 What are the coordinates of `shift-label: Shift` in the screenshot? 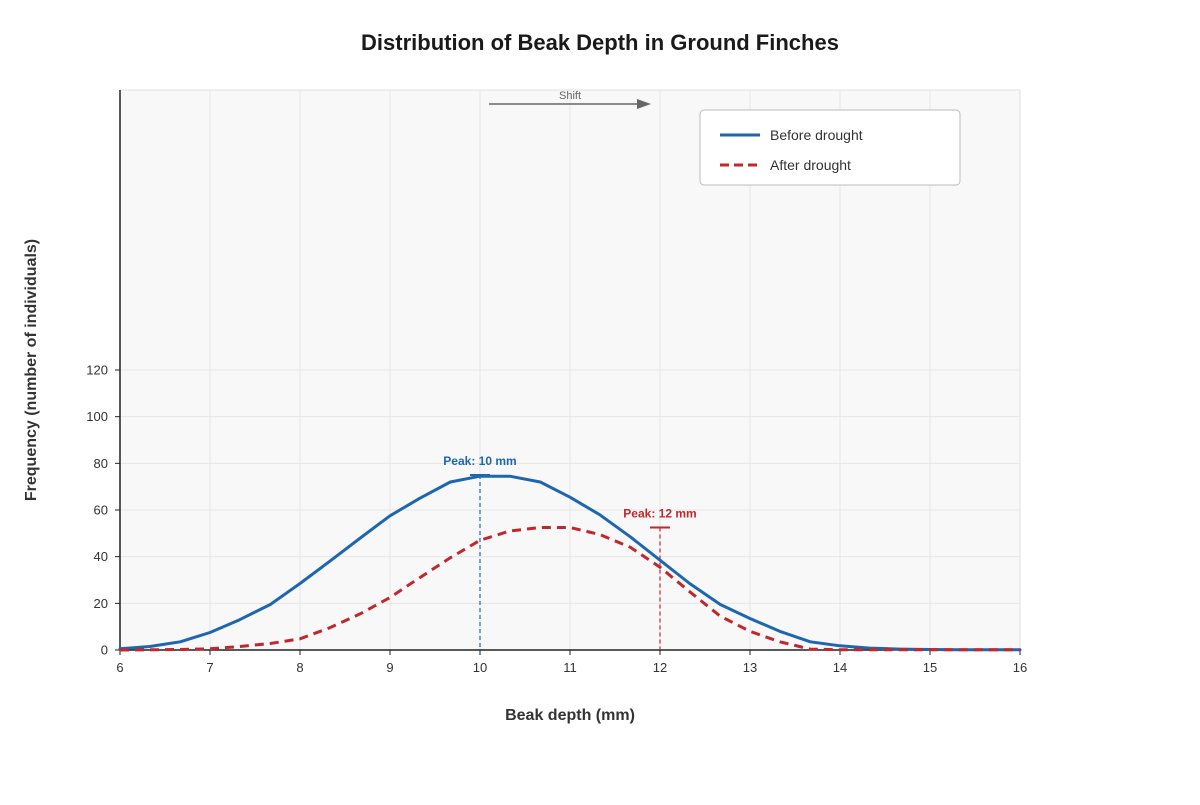 It's located at (570, 96).